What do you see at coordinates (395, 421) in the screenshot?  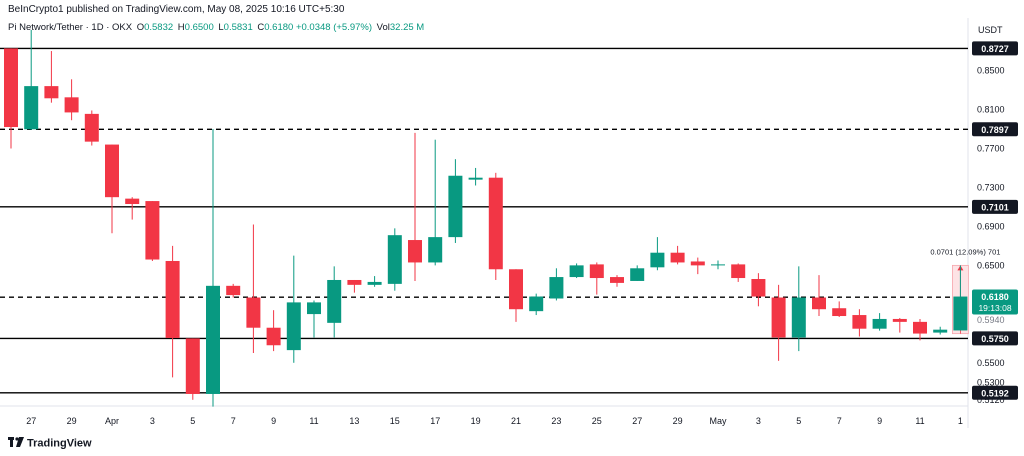 I see `x-tick-label: 15` at bounding box center [395, 421].